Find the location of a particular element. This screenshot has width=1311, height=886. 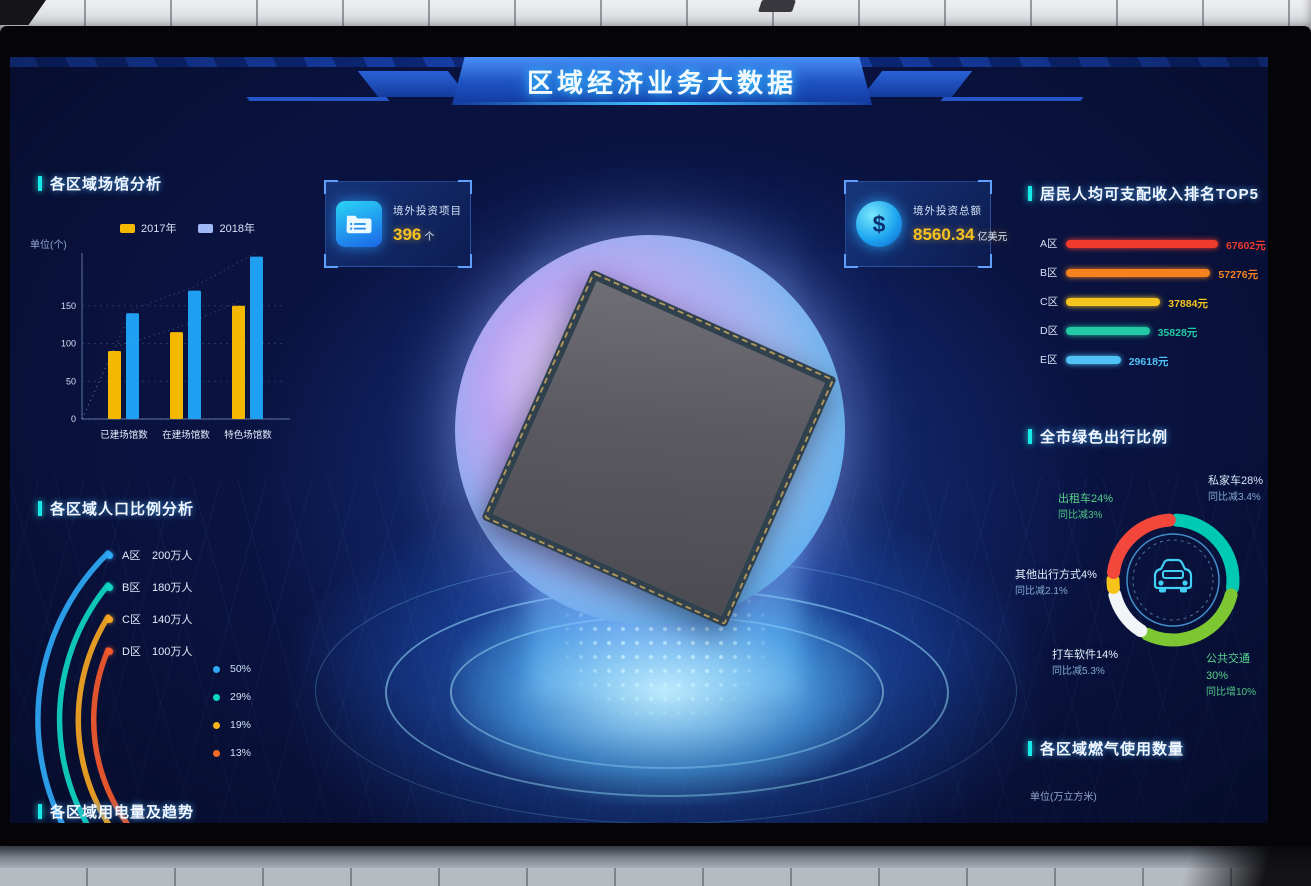

legend-item: 2018年 is located at coordinates (226, 228).